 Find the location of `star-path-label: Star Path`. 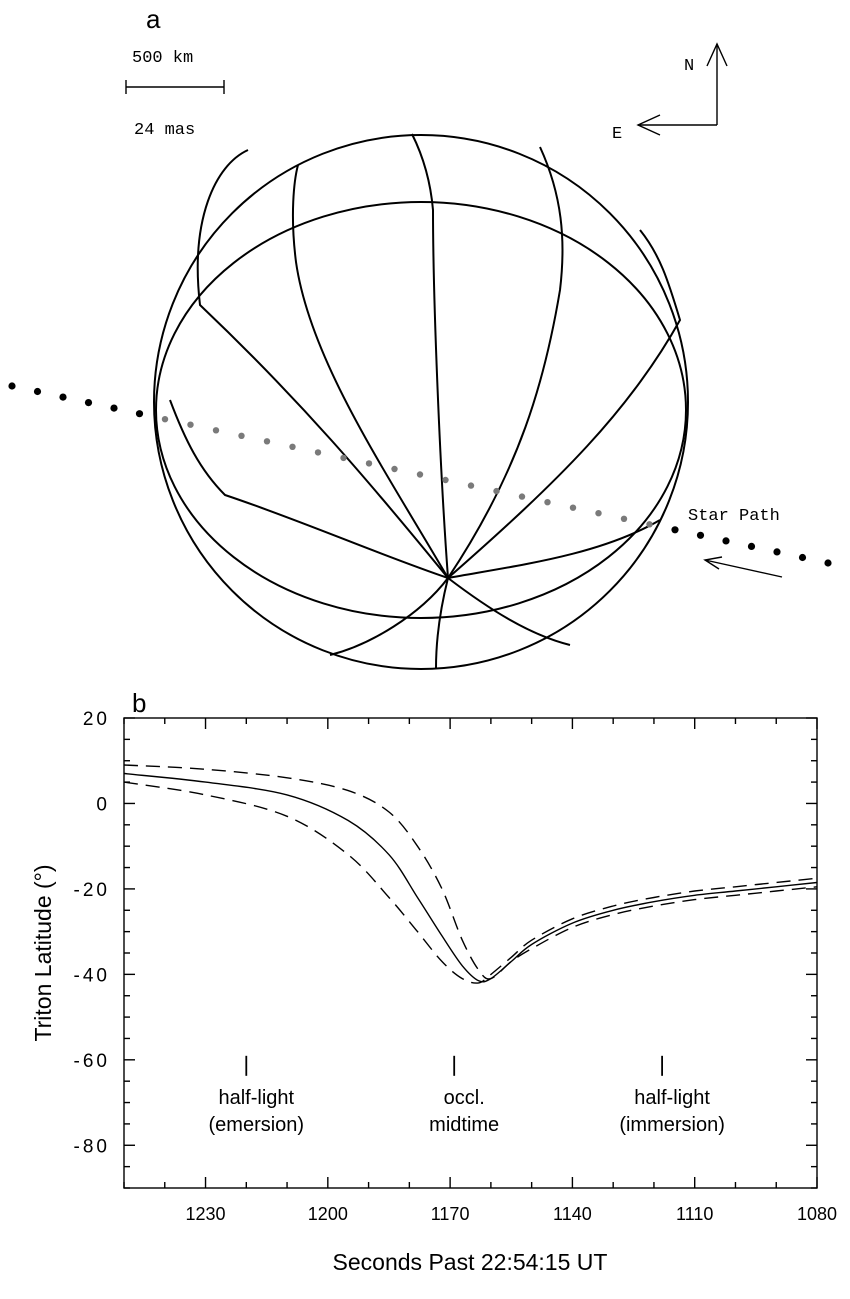

star-path-label: Star Path is located at coordinates (734, 516).